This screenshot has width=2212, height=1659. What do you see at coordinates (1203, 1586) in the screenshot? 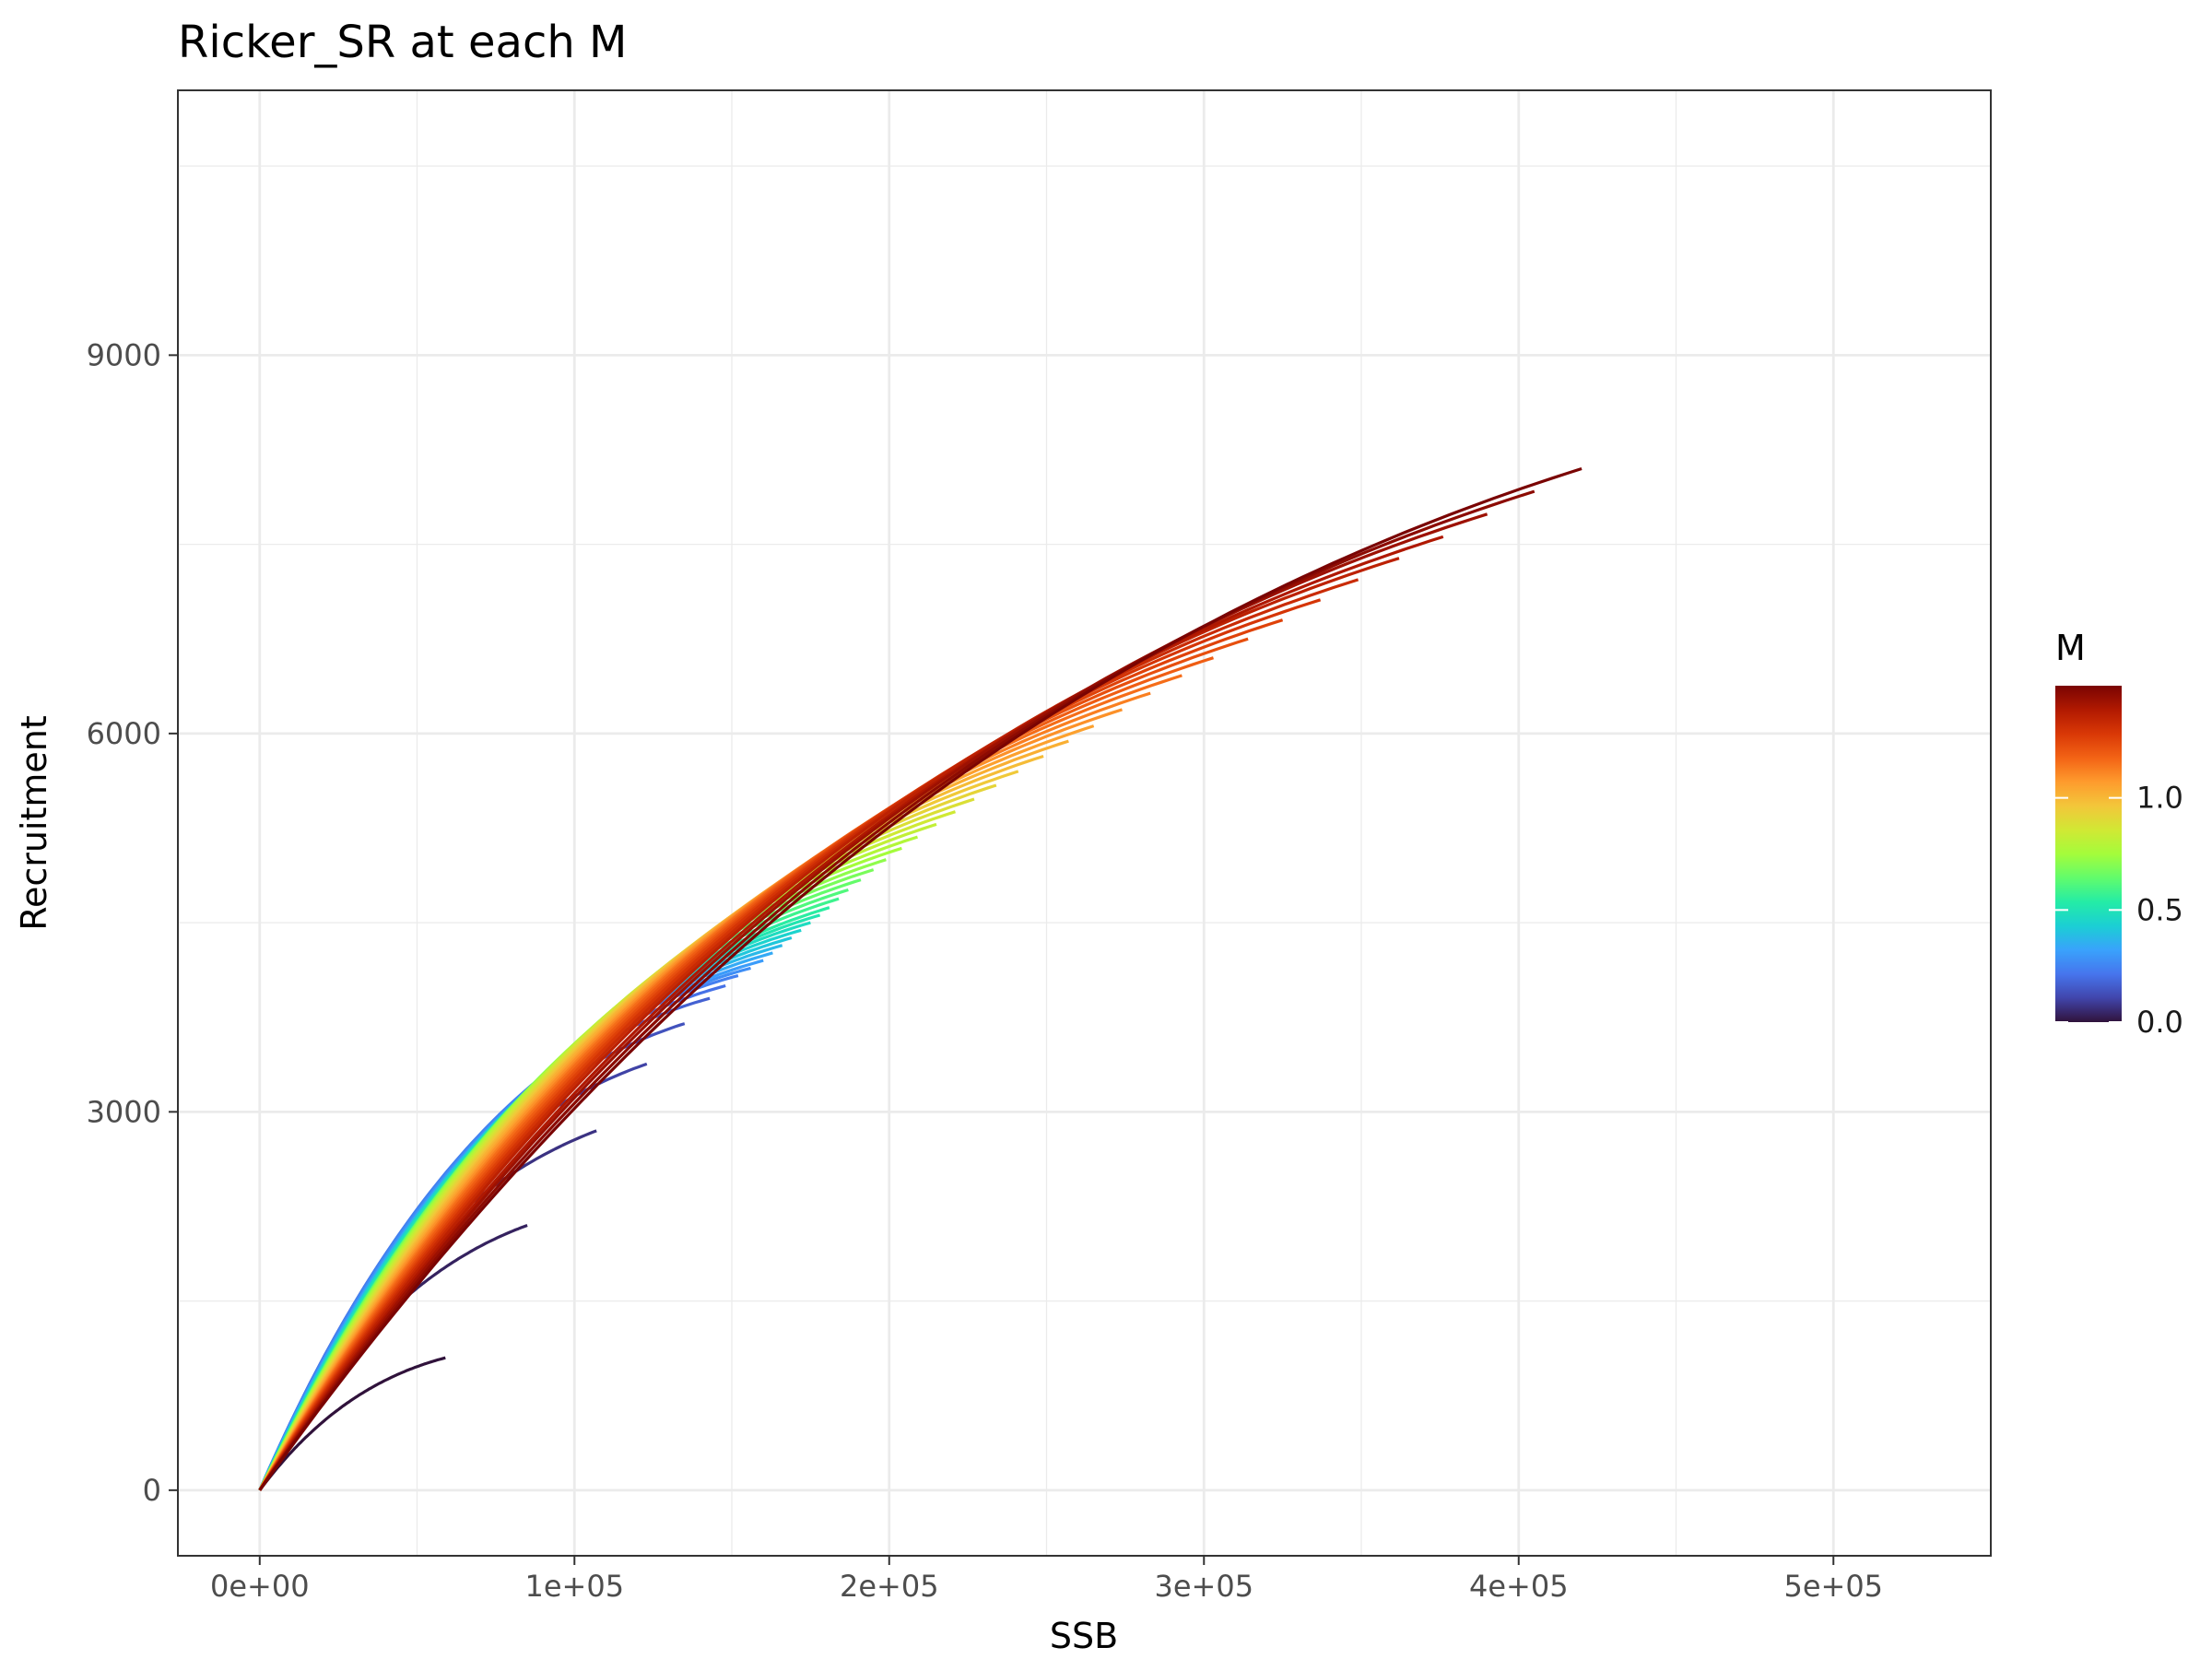
I see `x-tick-label: 3e+05` at bounding box center [1203, 1586].